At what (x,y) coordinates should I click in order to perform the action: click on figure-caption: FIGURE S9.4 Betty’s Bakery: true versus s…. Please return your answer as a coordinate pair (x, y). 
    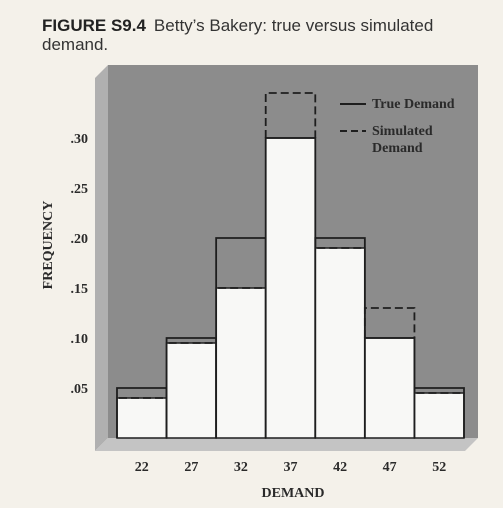
    Looking at the image, I should click on (262, 35).